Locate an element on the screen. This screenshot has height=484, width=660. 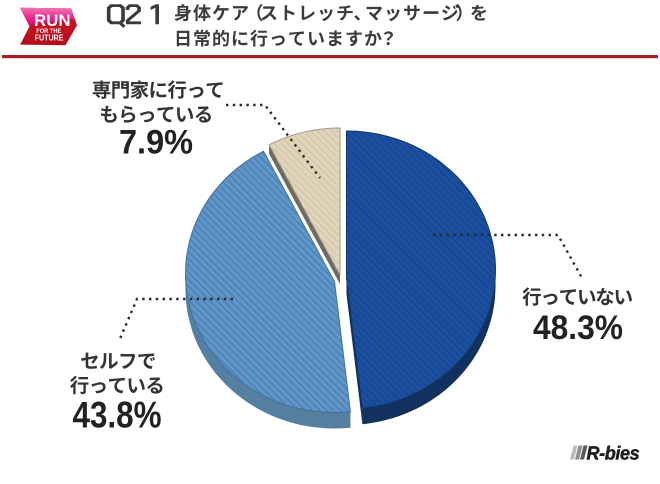
svg-text: FOR THE is located at coordinates (49, 31).